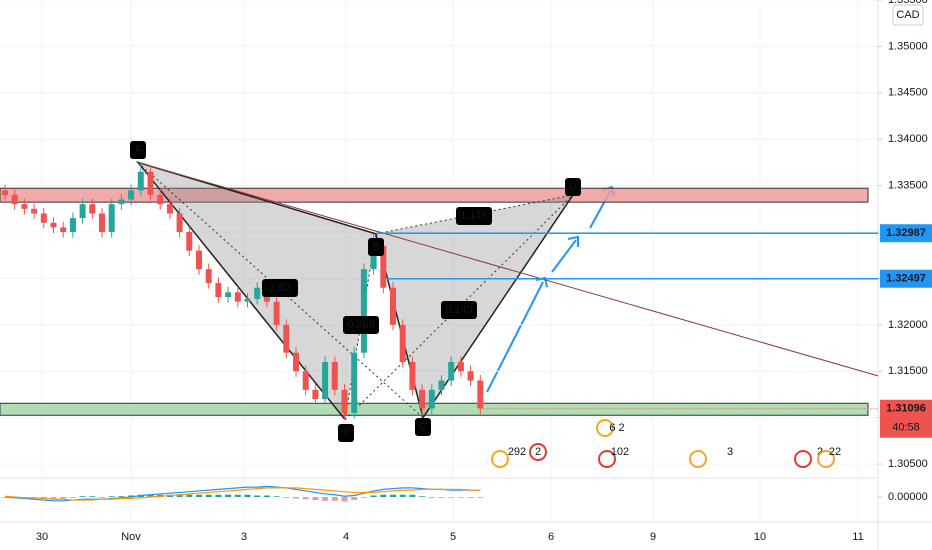  I want to click on arrow-head, so click(573, 241).